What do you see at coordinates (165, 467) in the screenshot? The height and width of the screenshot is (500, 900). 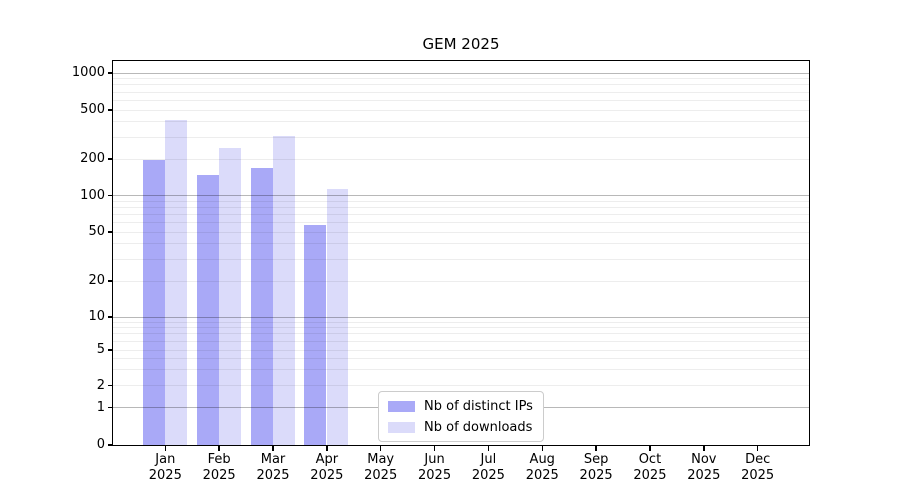 I see `x-axis-tick-label: Jan 2025` at bounding box center [165, 467].